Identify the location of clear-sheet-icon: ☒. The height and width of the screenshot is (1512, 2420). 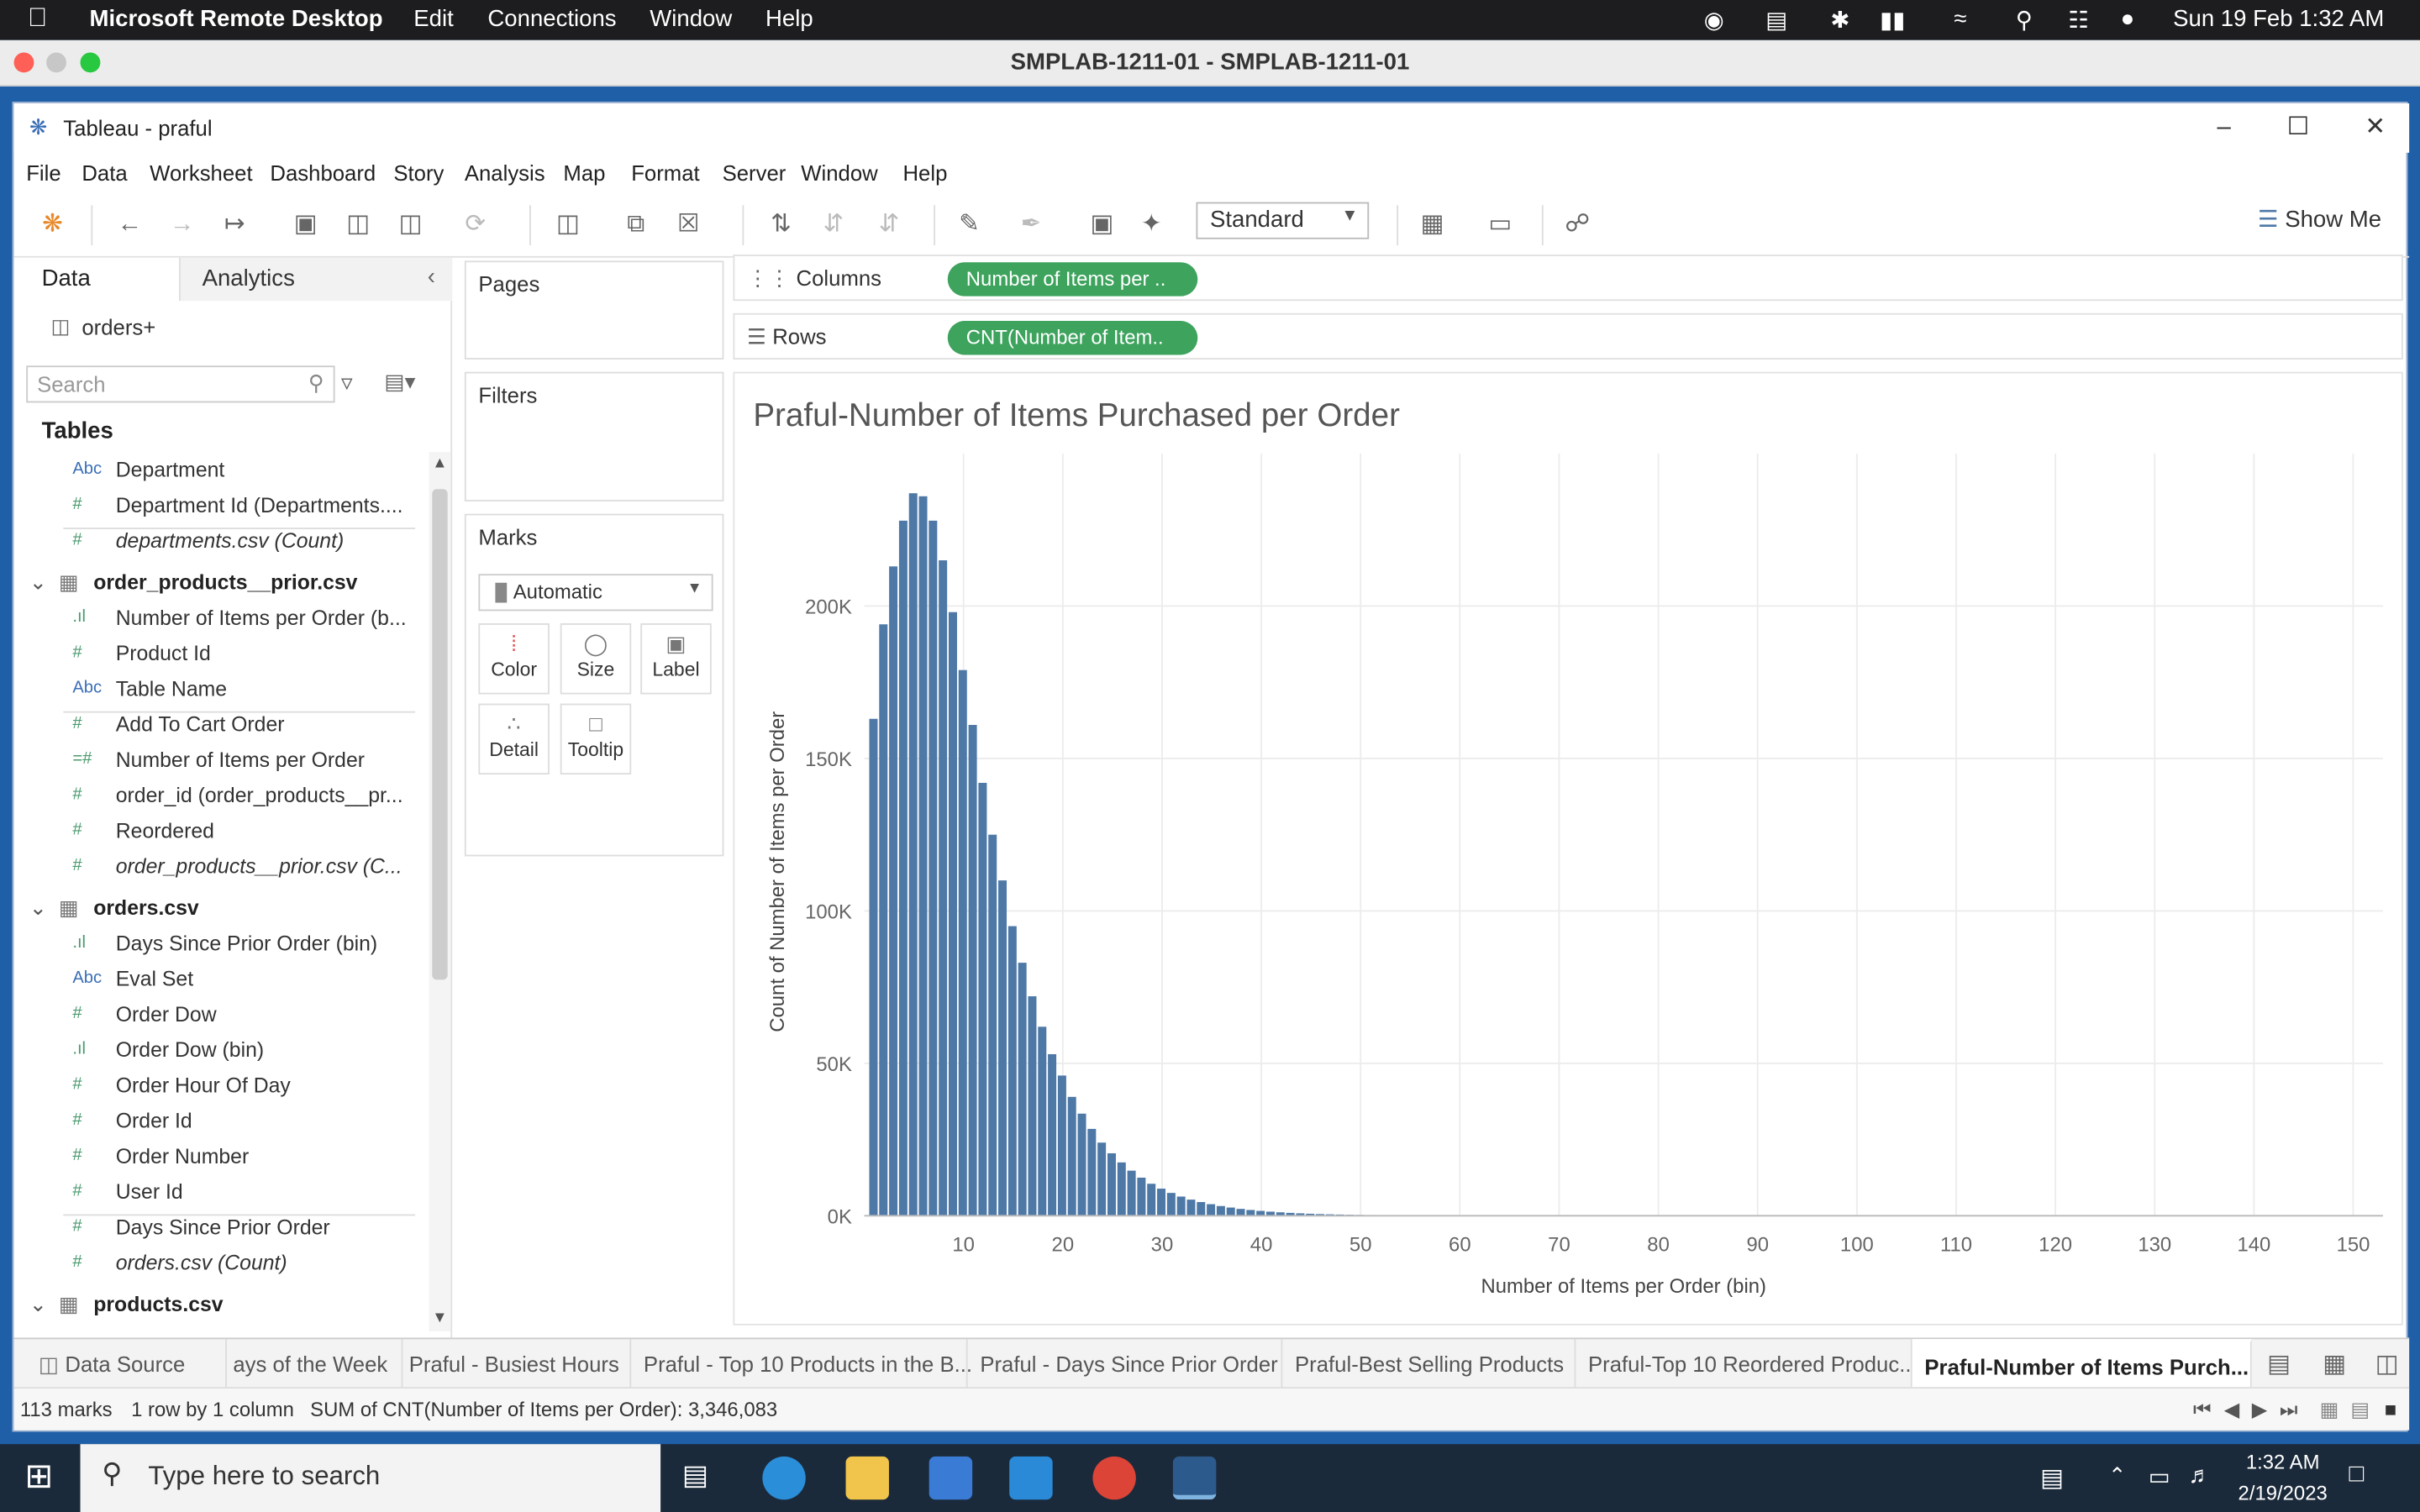
(688, 224).